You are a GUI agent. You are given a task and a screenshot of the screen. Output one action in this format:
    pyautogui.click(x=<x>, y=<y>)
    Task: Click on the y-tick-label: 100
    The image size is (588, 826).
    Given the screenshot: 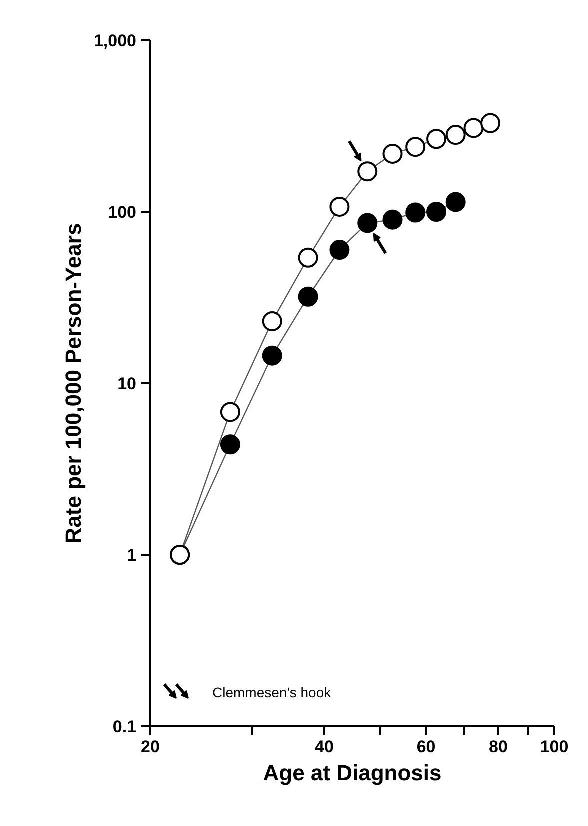 What is the action you would take?
    pyautogui.click(x=122, y=212)
    